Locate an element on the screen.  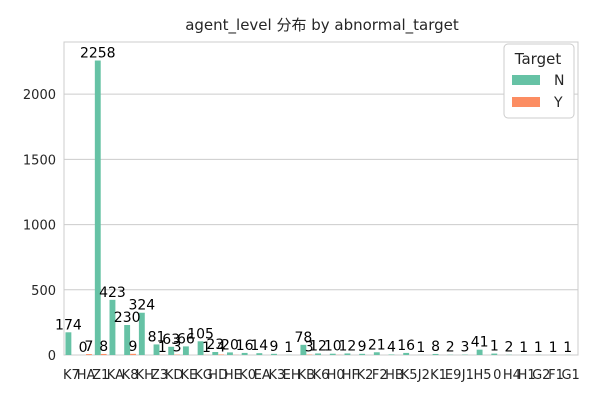
x-tick-label: K0 is located at coordinates (247, 375).